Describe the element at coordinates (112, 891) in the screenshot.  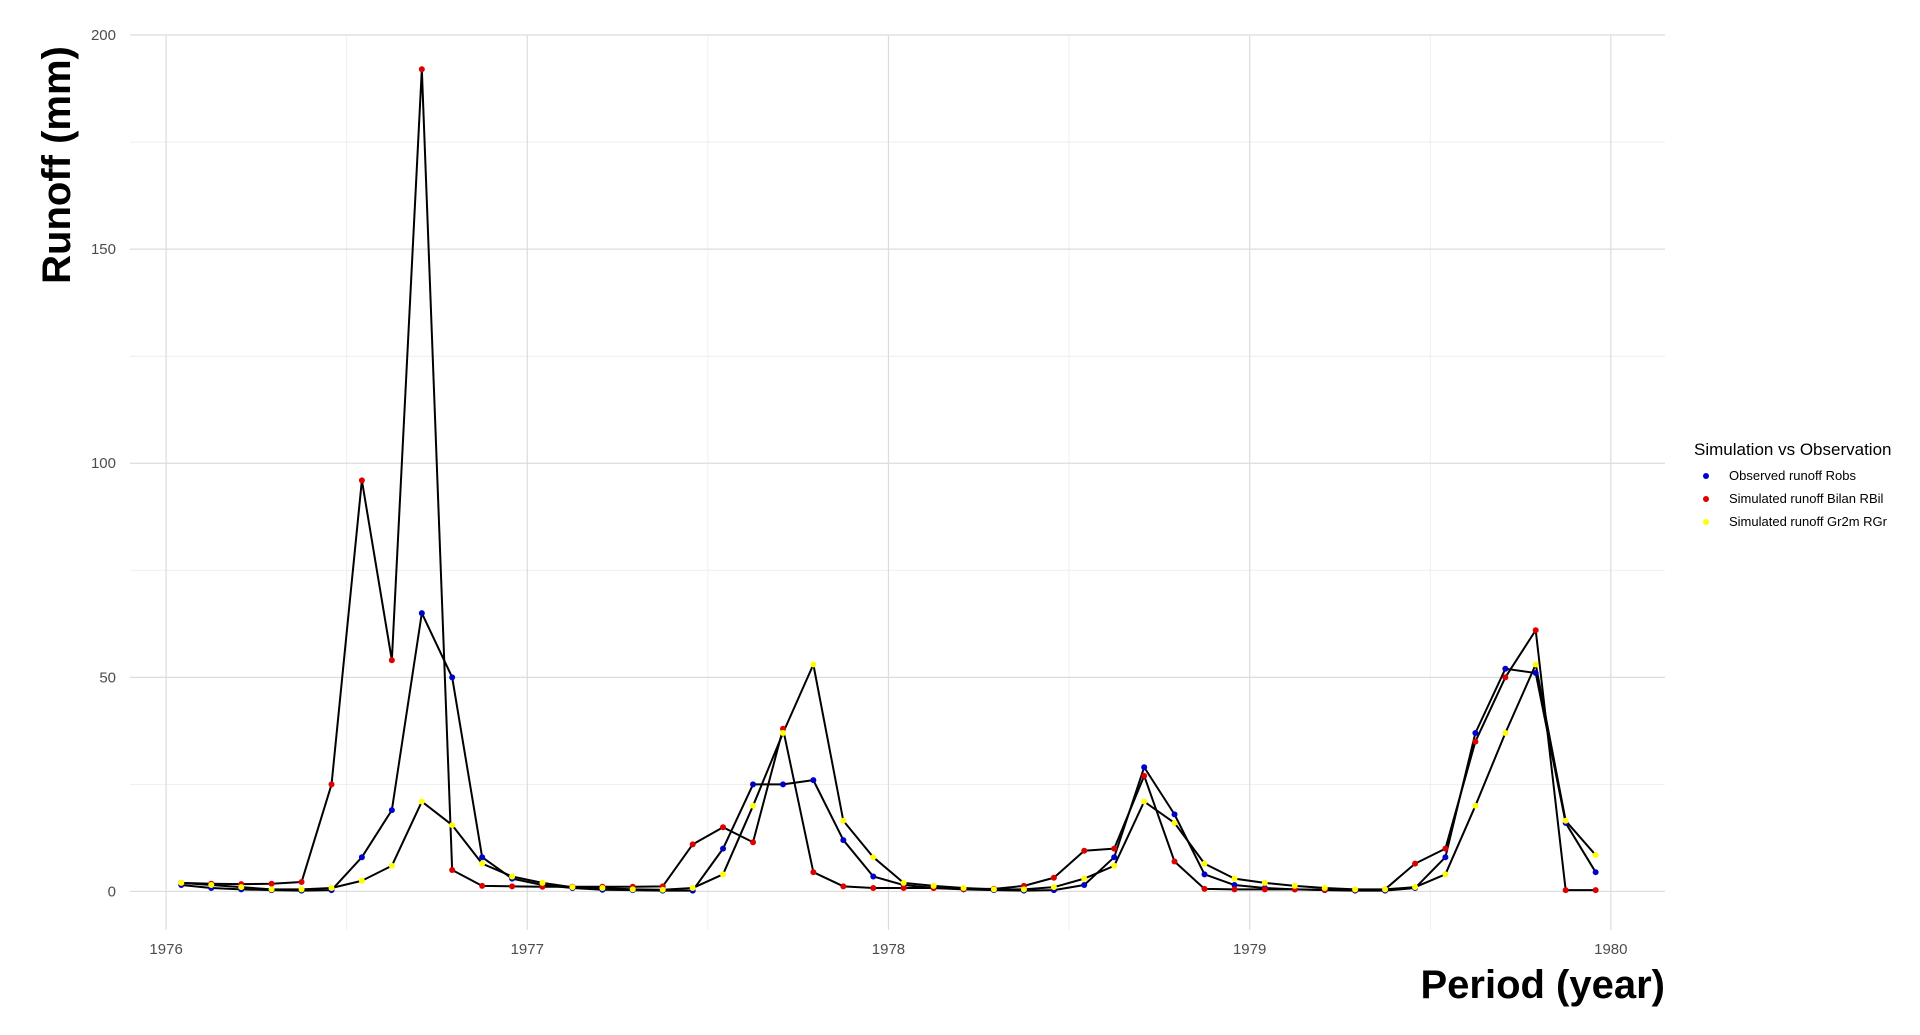
I see `y-tick-label: 0` at that location.